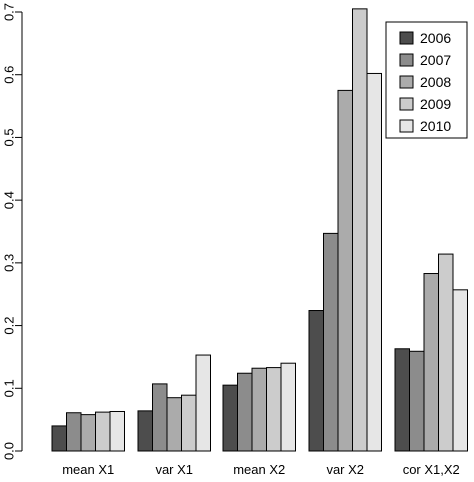 This screenshot has width=474, height=482. I want to click on bar-var-x2-2008, so click(345, 270).